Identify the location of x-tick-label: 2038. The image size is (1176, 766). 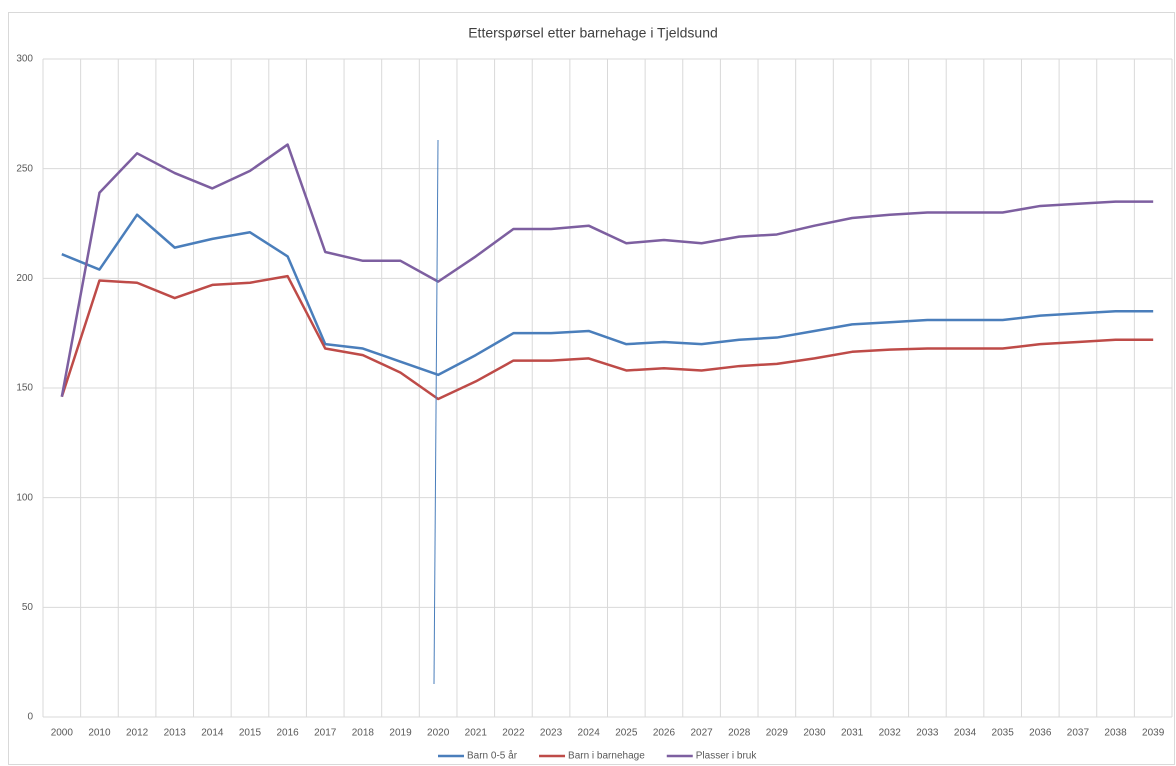
(1115, 733).